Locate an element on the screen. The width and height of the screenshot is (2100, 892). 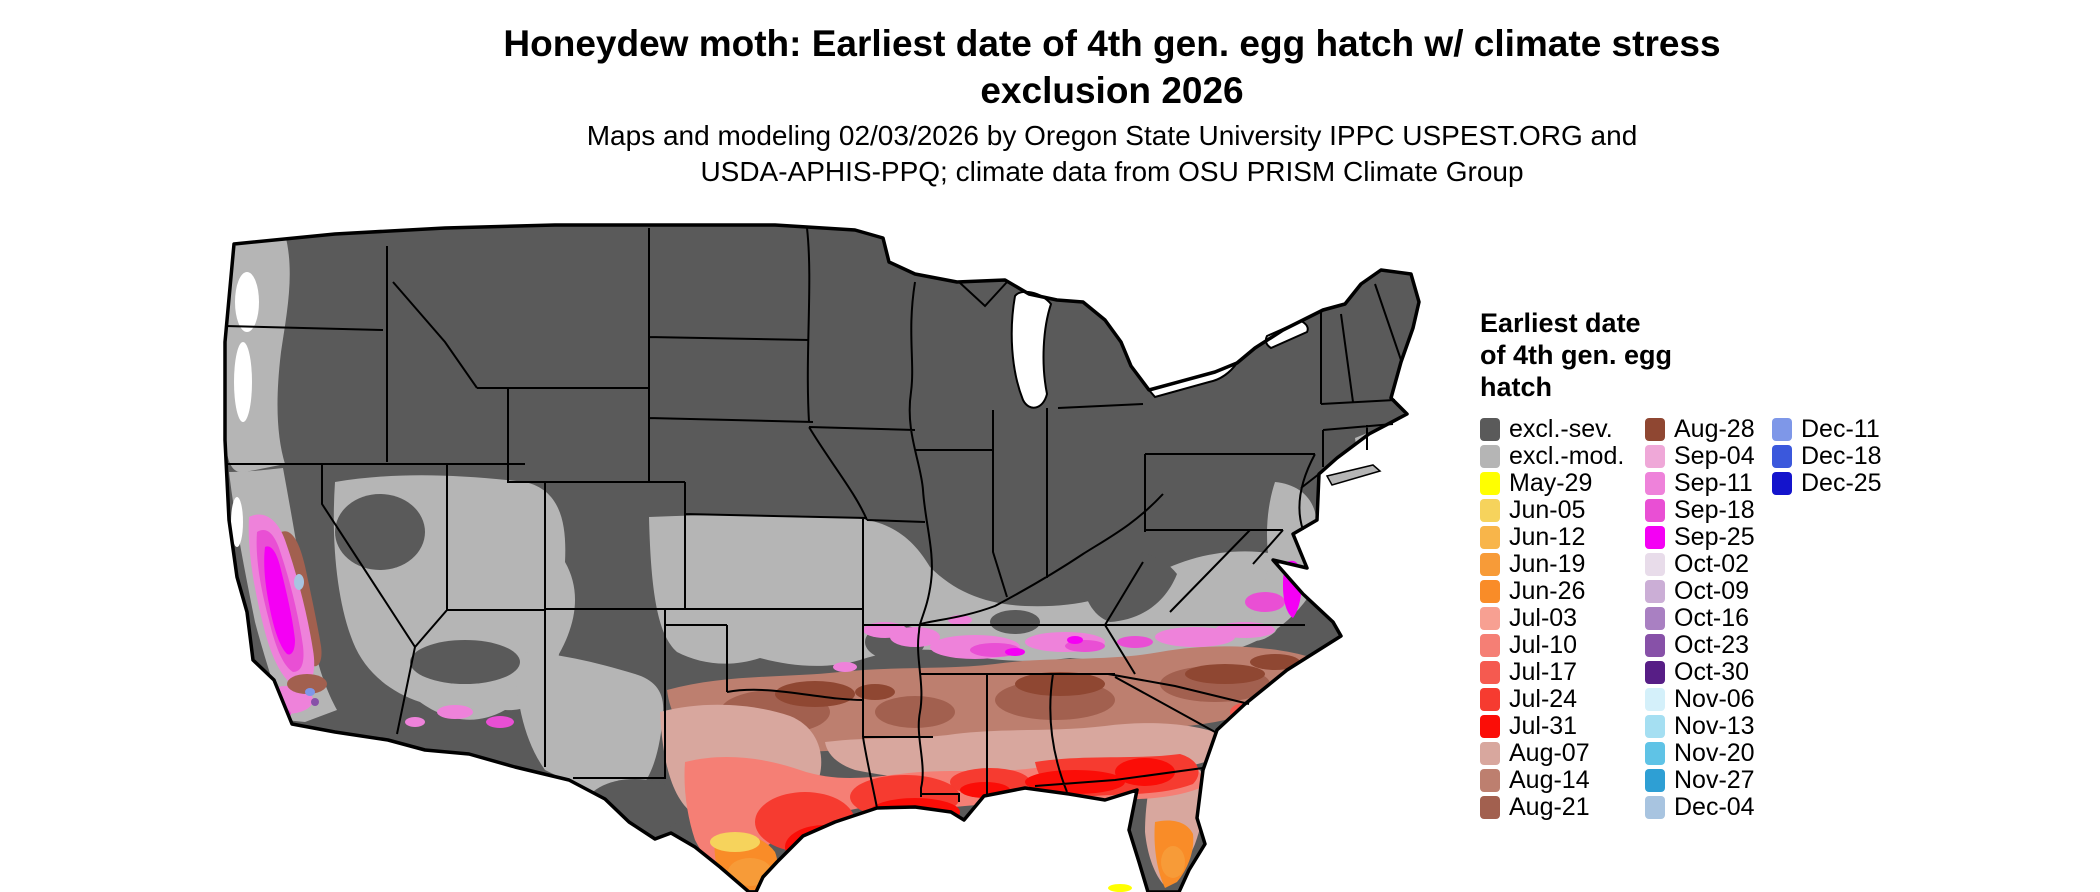
legend-entry: Nov-27 is located at coordinates (1708, 779).